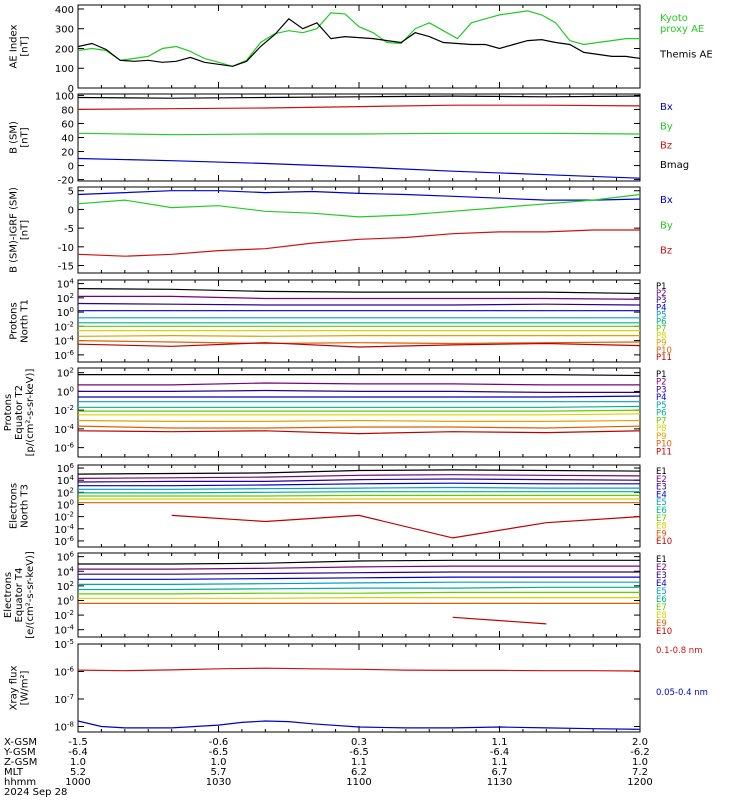 This screenshot has height=800, width=750. Describe the element at coordinates (19, 413) in the screenshot. I see `y-axis-label: ProtonsEquator T2[p/(cm²-s-sr-keV)]` at that location.